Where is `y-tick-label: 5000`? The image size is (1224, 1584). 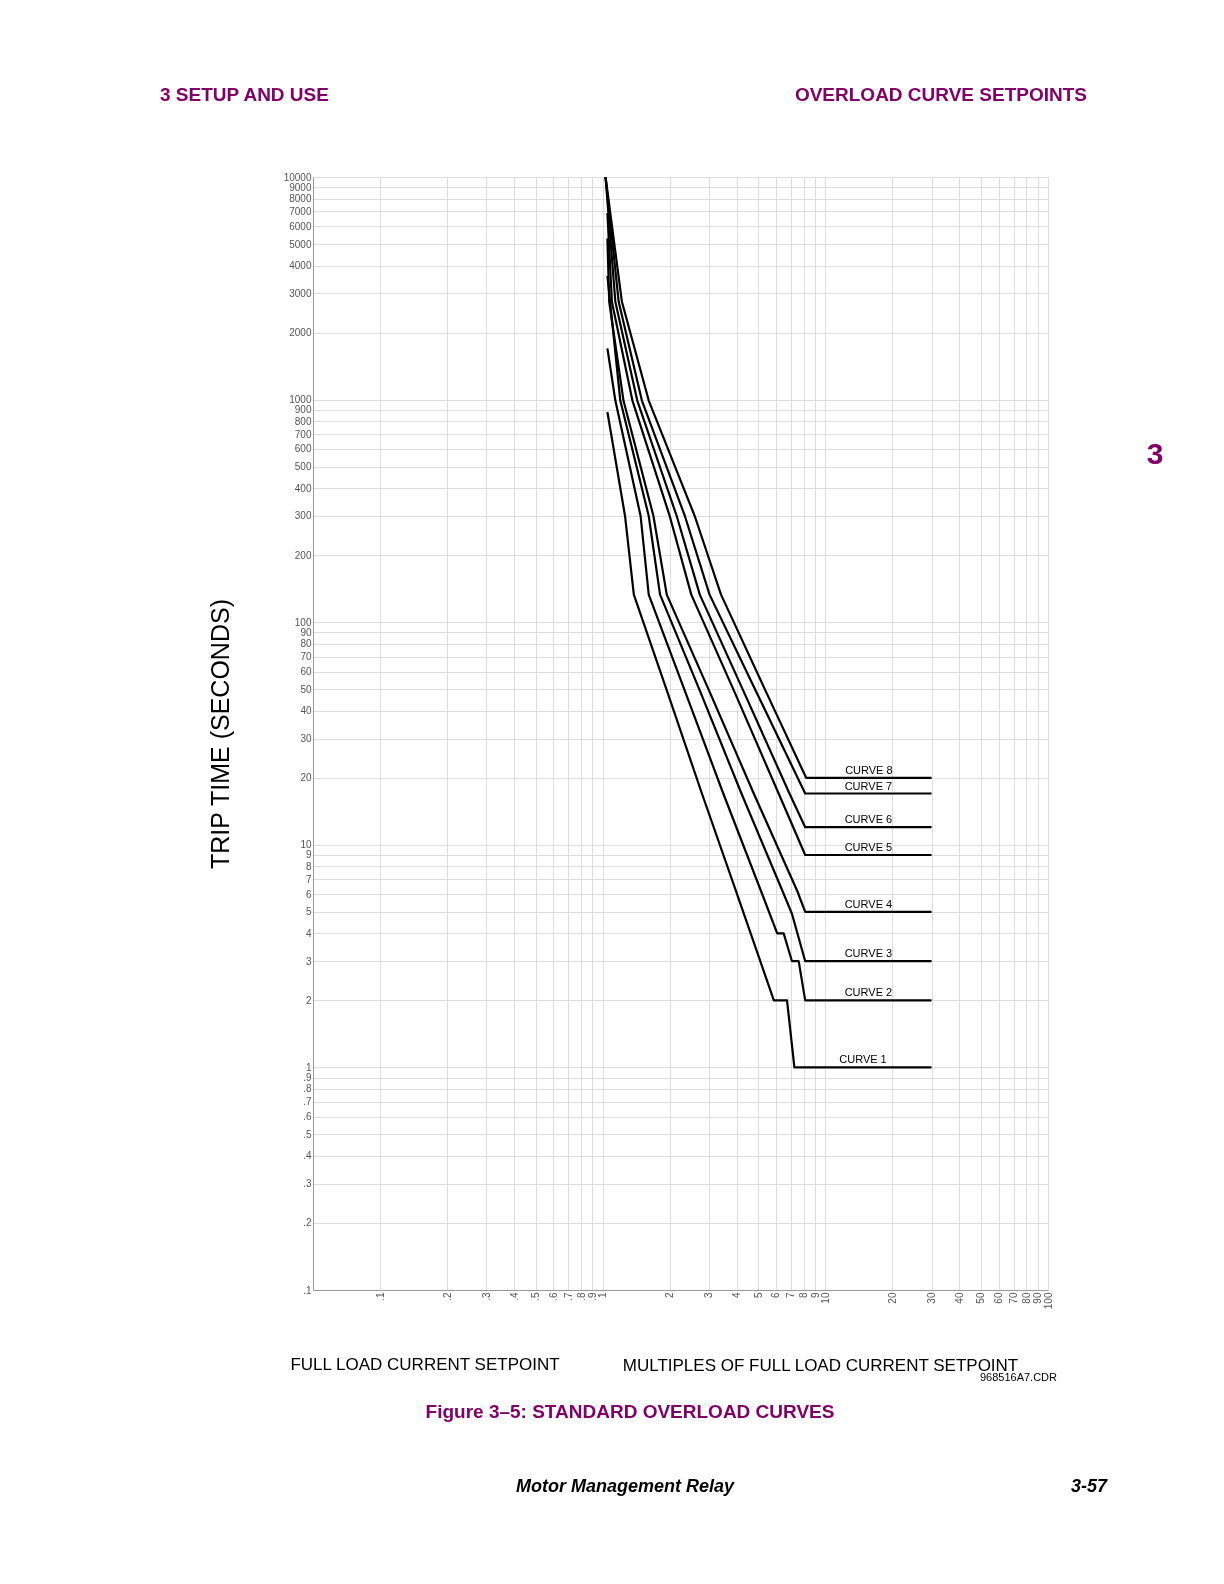 y-tick-label: 5000 is located at coordinates (300, 244).